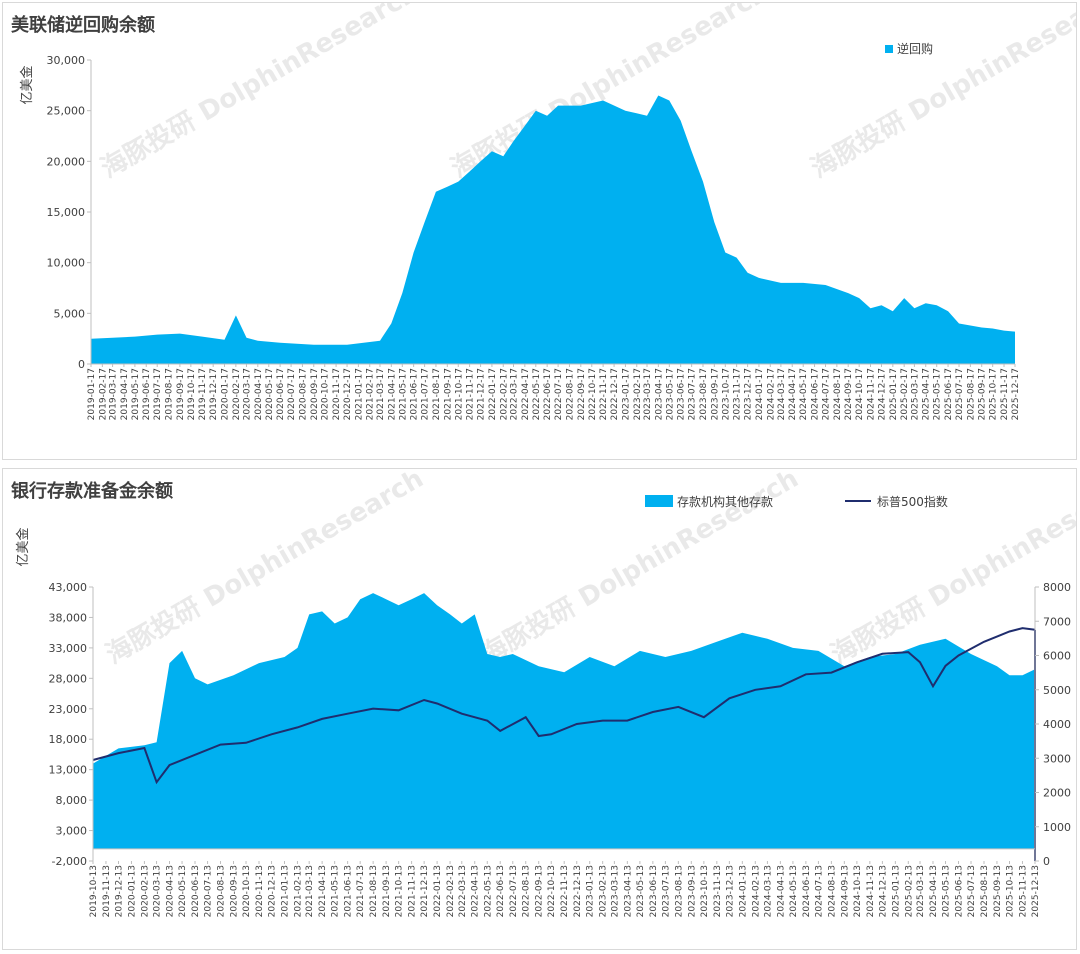  Describe the element at coordinates (66, 212) in the screenshot. I see `y-tick-label: 15,000` at that location.